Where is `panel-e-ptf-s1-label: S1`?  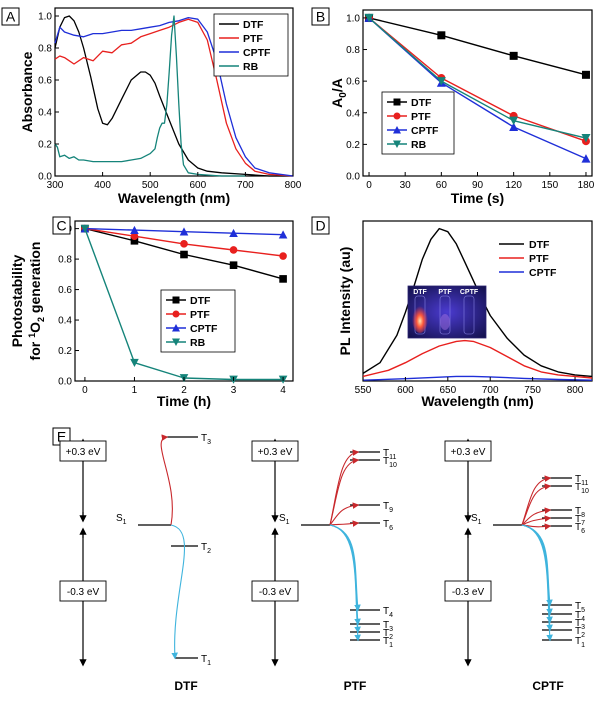 panel-e-ptf-s1-label: S1 is located at coordinates (284, 519).